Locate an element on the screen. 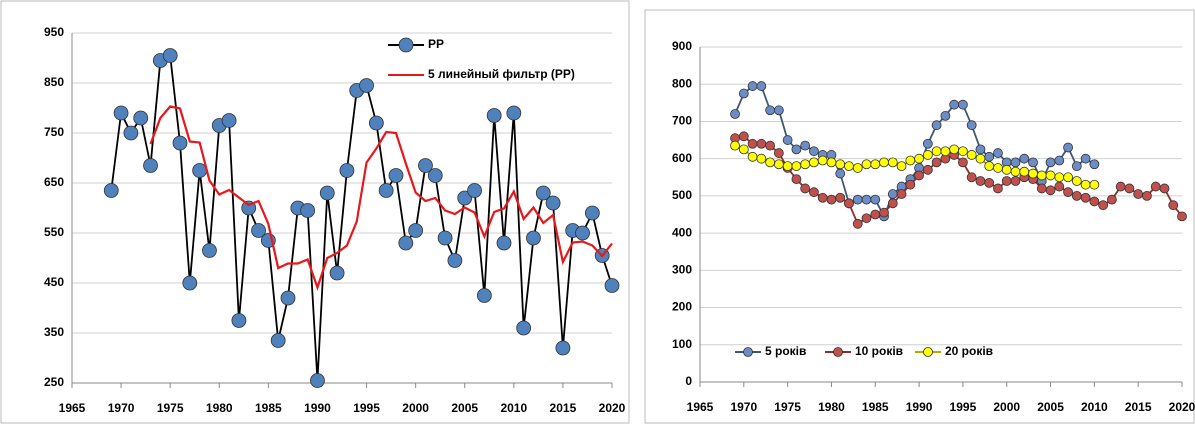 This screenshot has width=1195, height=425. x-tick-label: 1965 is located at coordinates (700, 407).